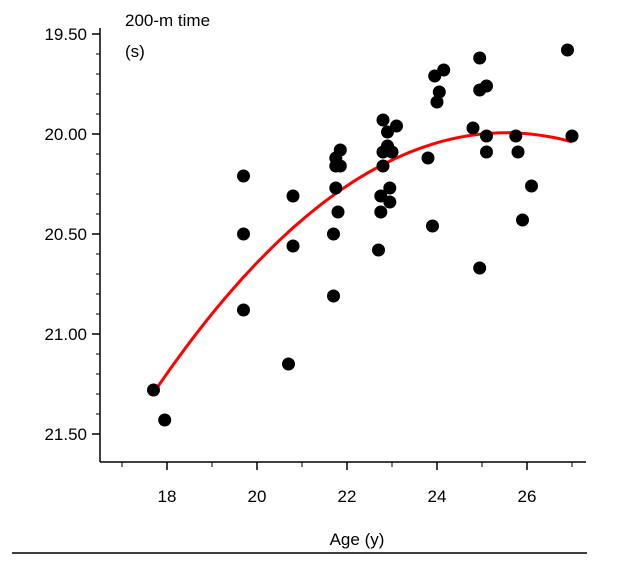 This screenshot has height=568, width=634. What do you see at coordinates (167, 20) in the screenshot?
I see `y-axis-title-line1: 200-m time` at bounding box center [167, 20].